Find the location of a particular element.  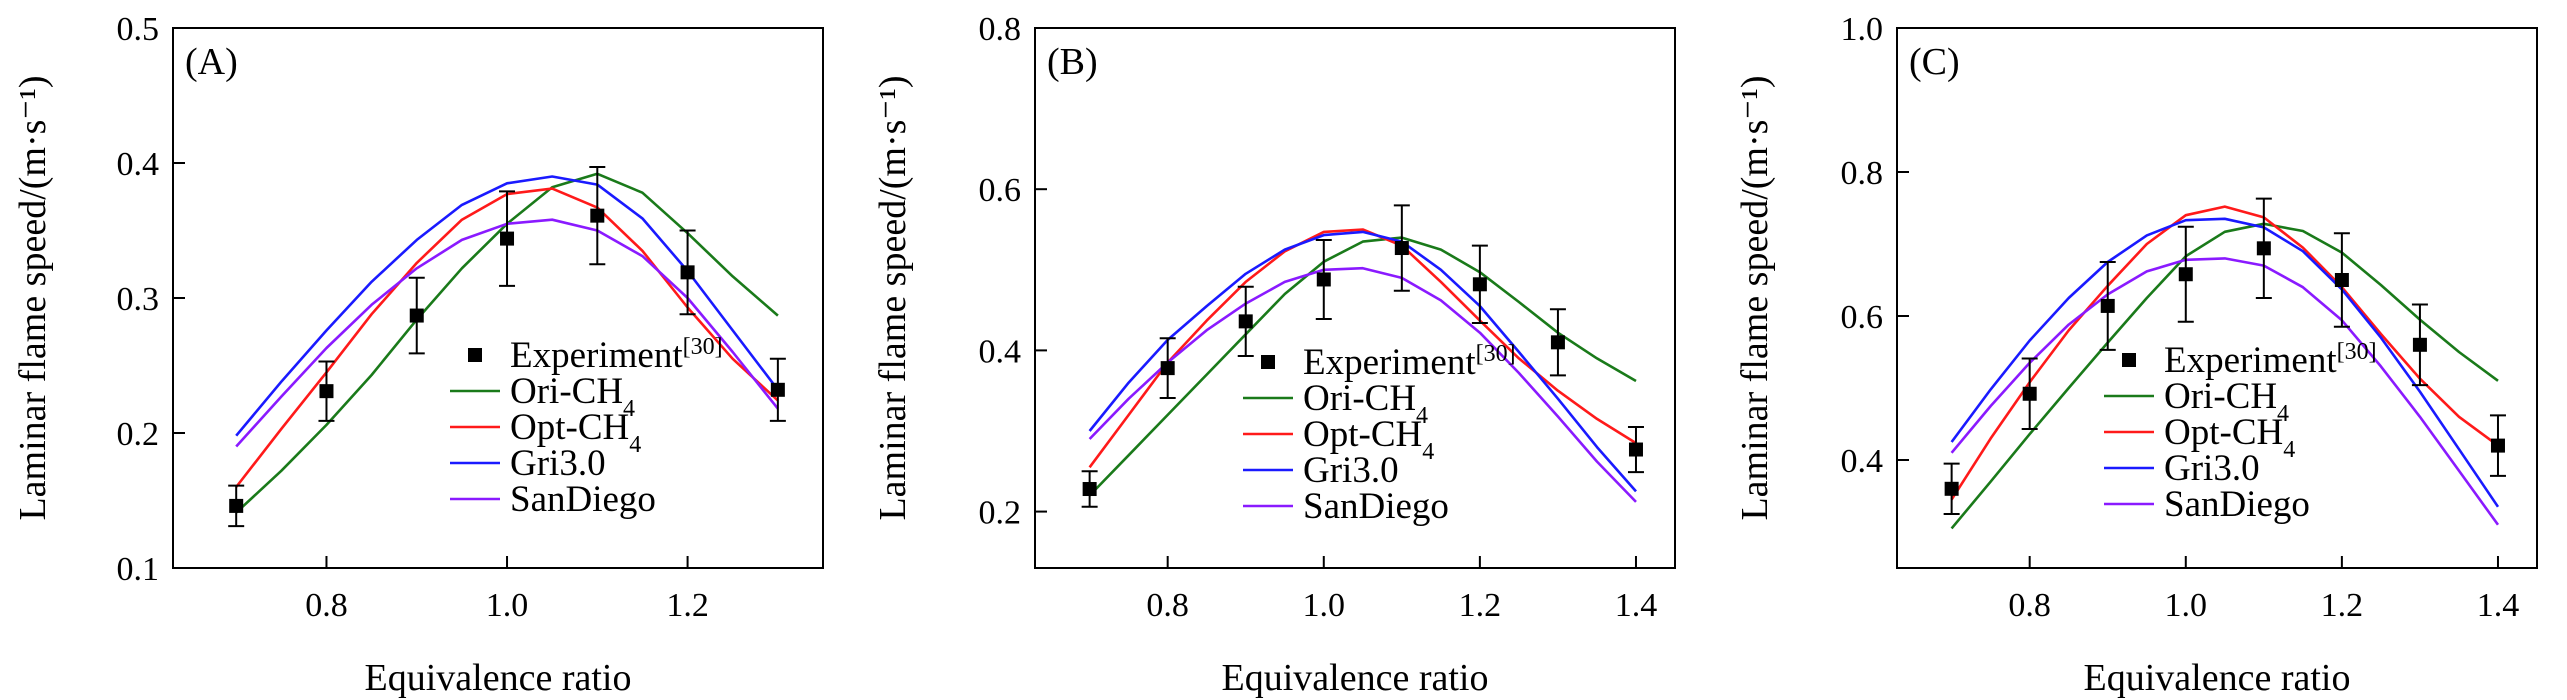

panel-label: (C) is located at coordinates (1934, 62).